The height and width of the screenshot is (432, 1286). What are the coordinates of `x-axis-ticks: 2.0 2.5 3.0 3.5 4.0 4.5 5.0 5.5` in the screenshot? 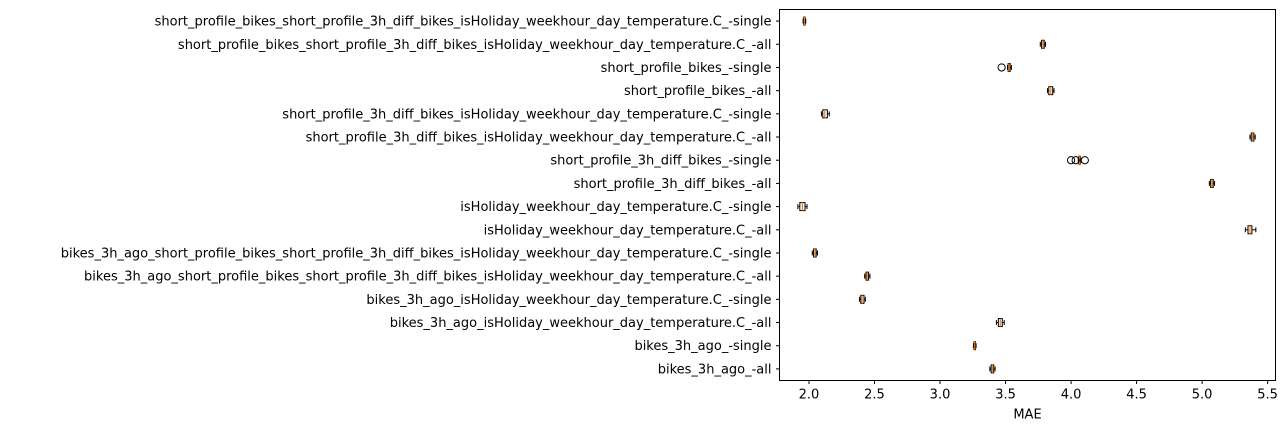 It's located at (1038, 391).